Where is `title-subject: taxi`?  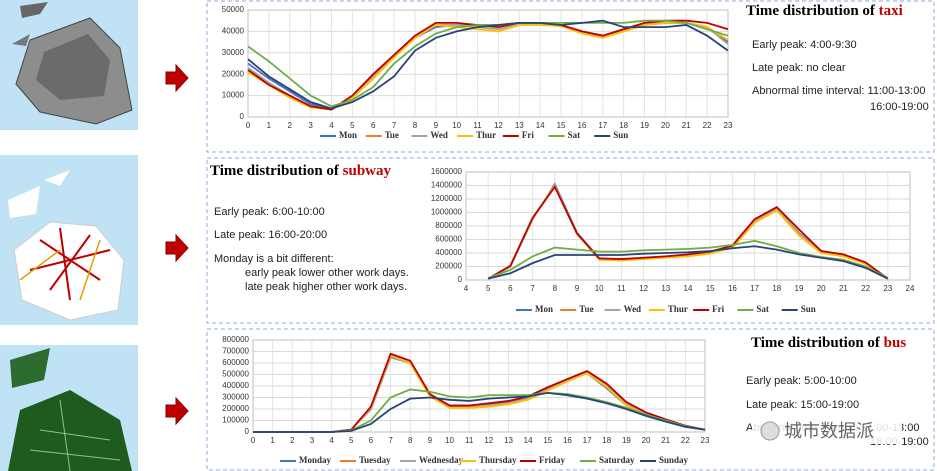 title-subject: taxi is located at coordinates (891, 11).